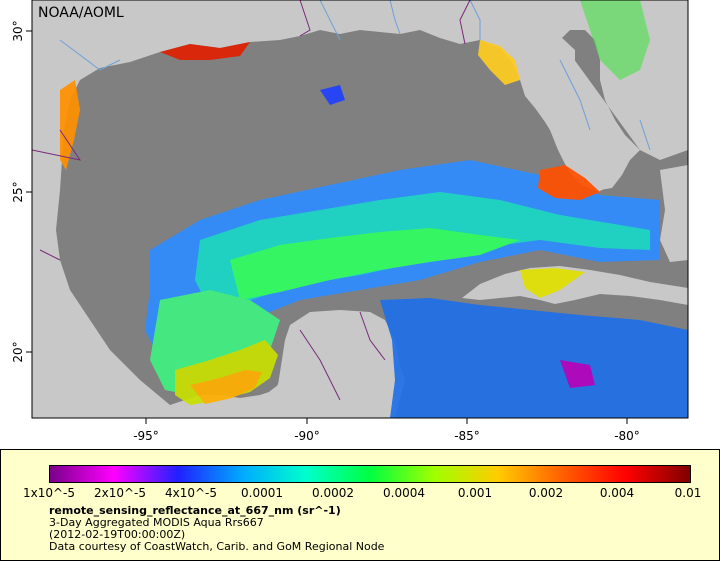 This screenshot has width=720, height=561. Describe the element at coordinates (146, 436) in the screenshot. I see `lon-tick-label: -95°` at that location.